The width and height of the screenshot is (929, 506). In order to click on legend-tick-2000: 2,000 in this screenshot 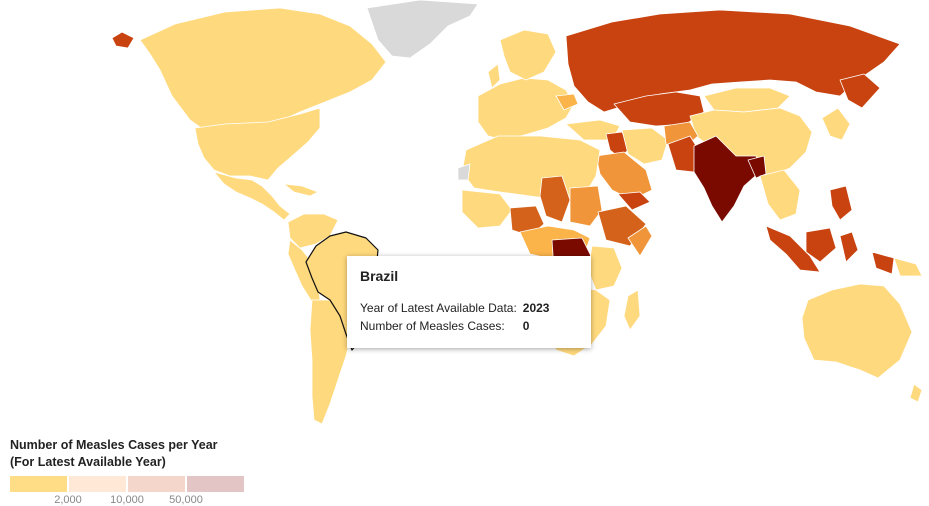, I will do `click(68, 500)`.